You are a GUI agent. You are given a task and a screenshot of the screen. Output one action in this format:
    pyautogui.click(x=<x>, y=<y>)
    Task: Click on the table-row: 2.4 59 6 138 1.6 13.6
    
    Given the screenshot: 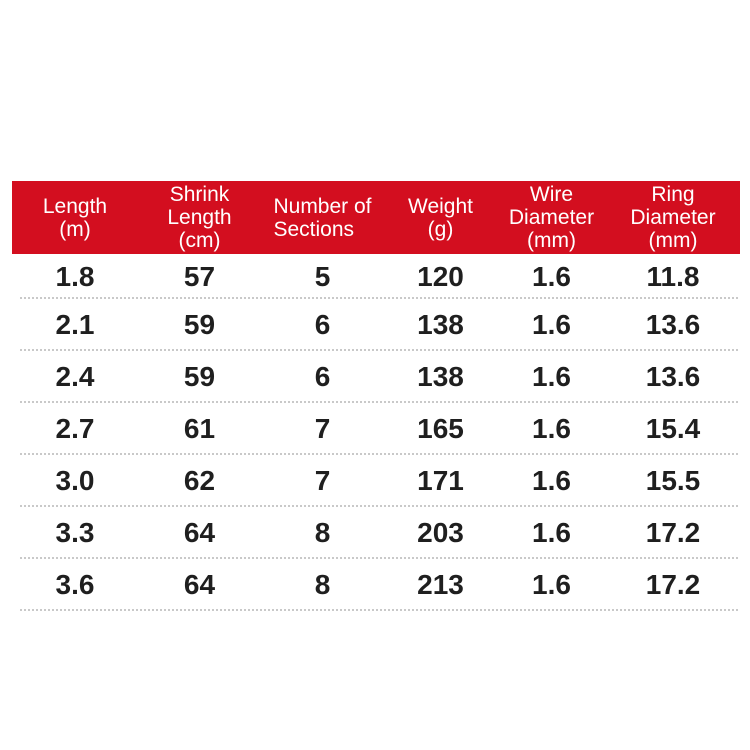 What is the action you would take?
    pyautogui.click(x=376, y=377)
    